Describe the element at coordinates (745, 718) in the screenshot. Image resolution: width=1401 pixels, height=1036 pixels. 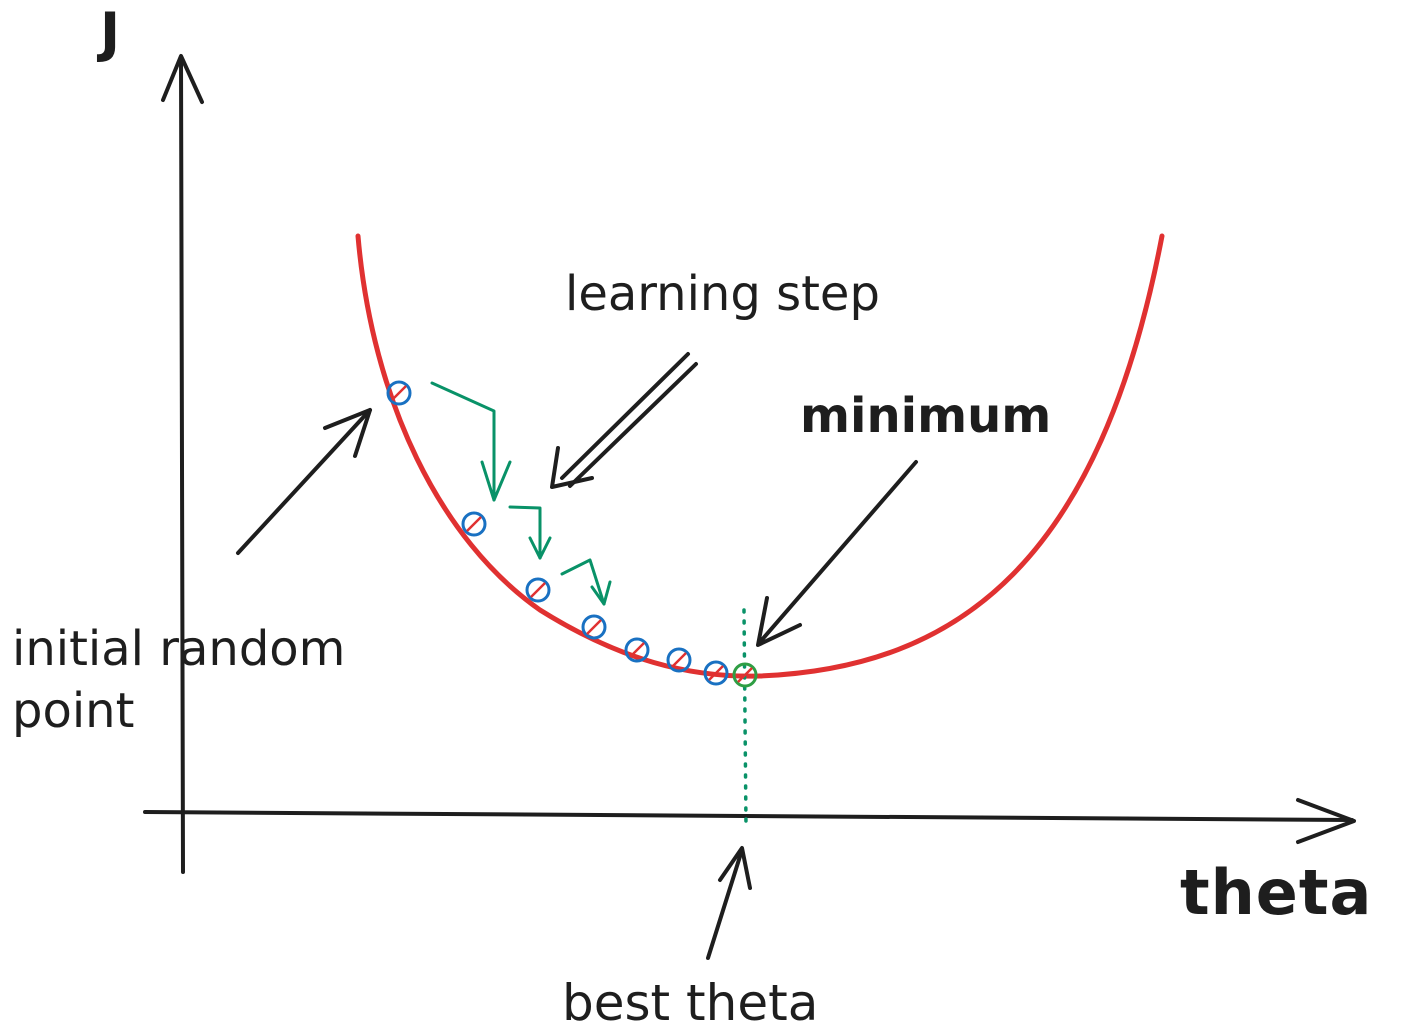
I see `best-theta-guide` at that location.